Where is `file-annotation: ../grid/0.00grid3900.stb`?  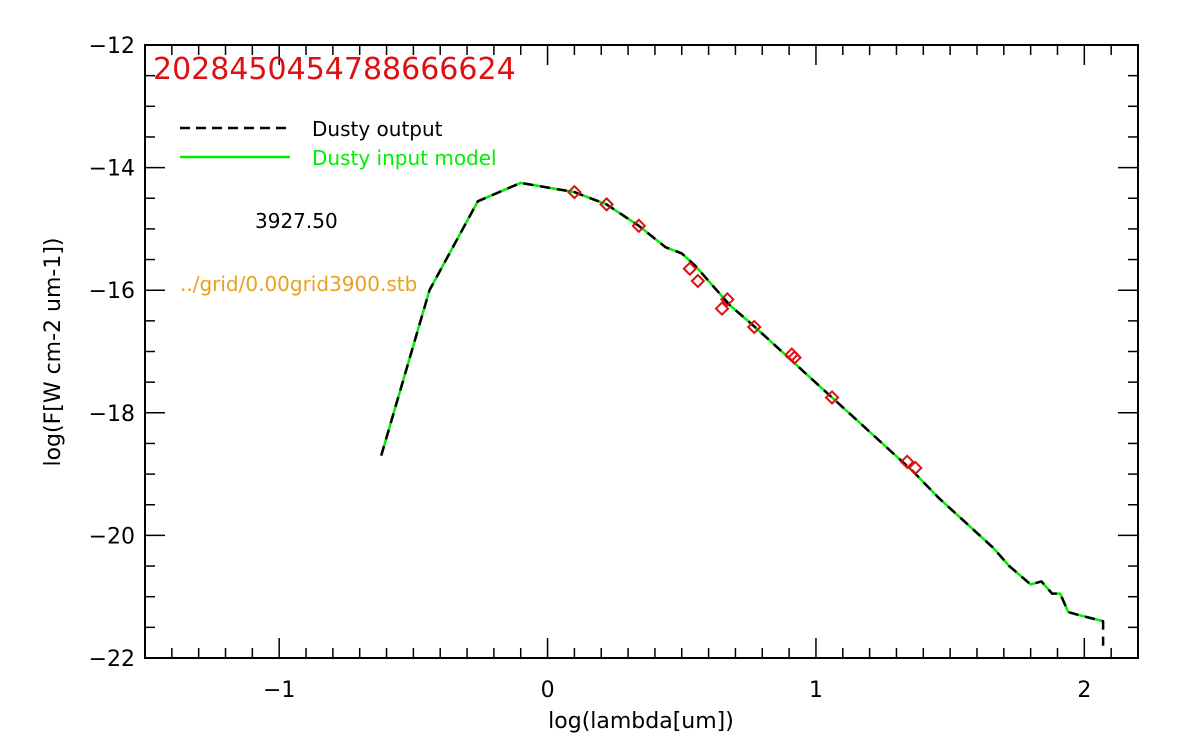
file-annotation: ../grid/0.00grid3900.stb is located at coordinates (298, 284).